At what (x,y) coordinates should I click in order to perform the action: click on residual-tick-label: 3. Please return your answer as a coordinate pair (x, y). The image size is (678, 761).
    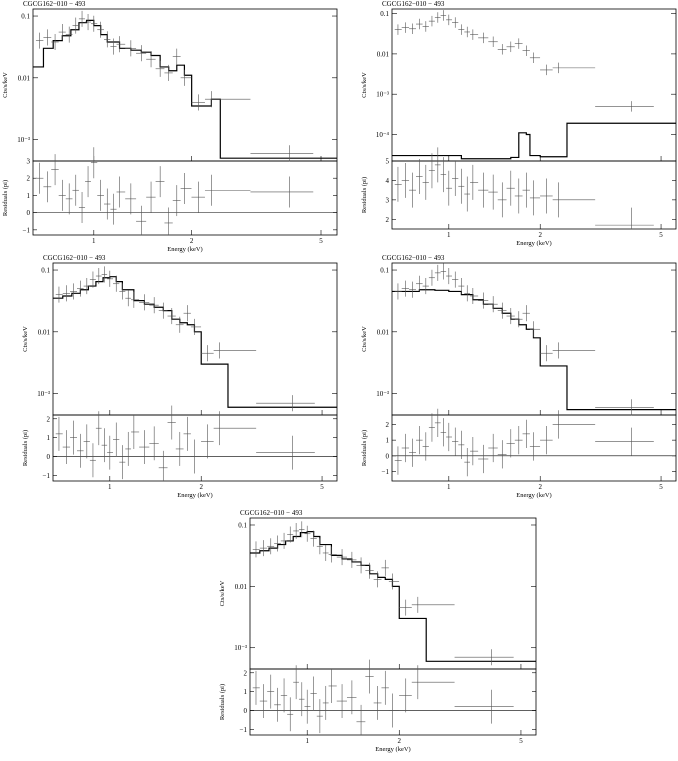
    Looking at the image, I should click on (29, 162).